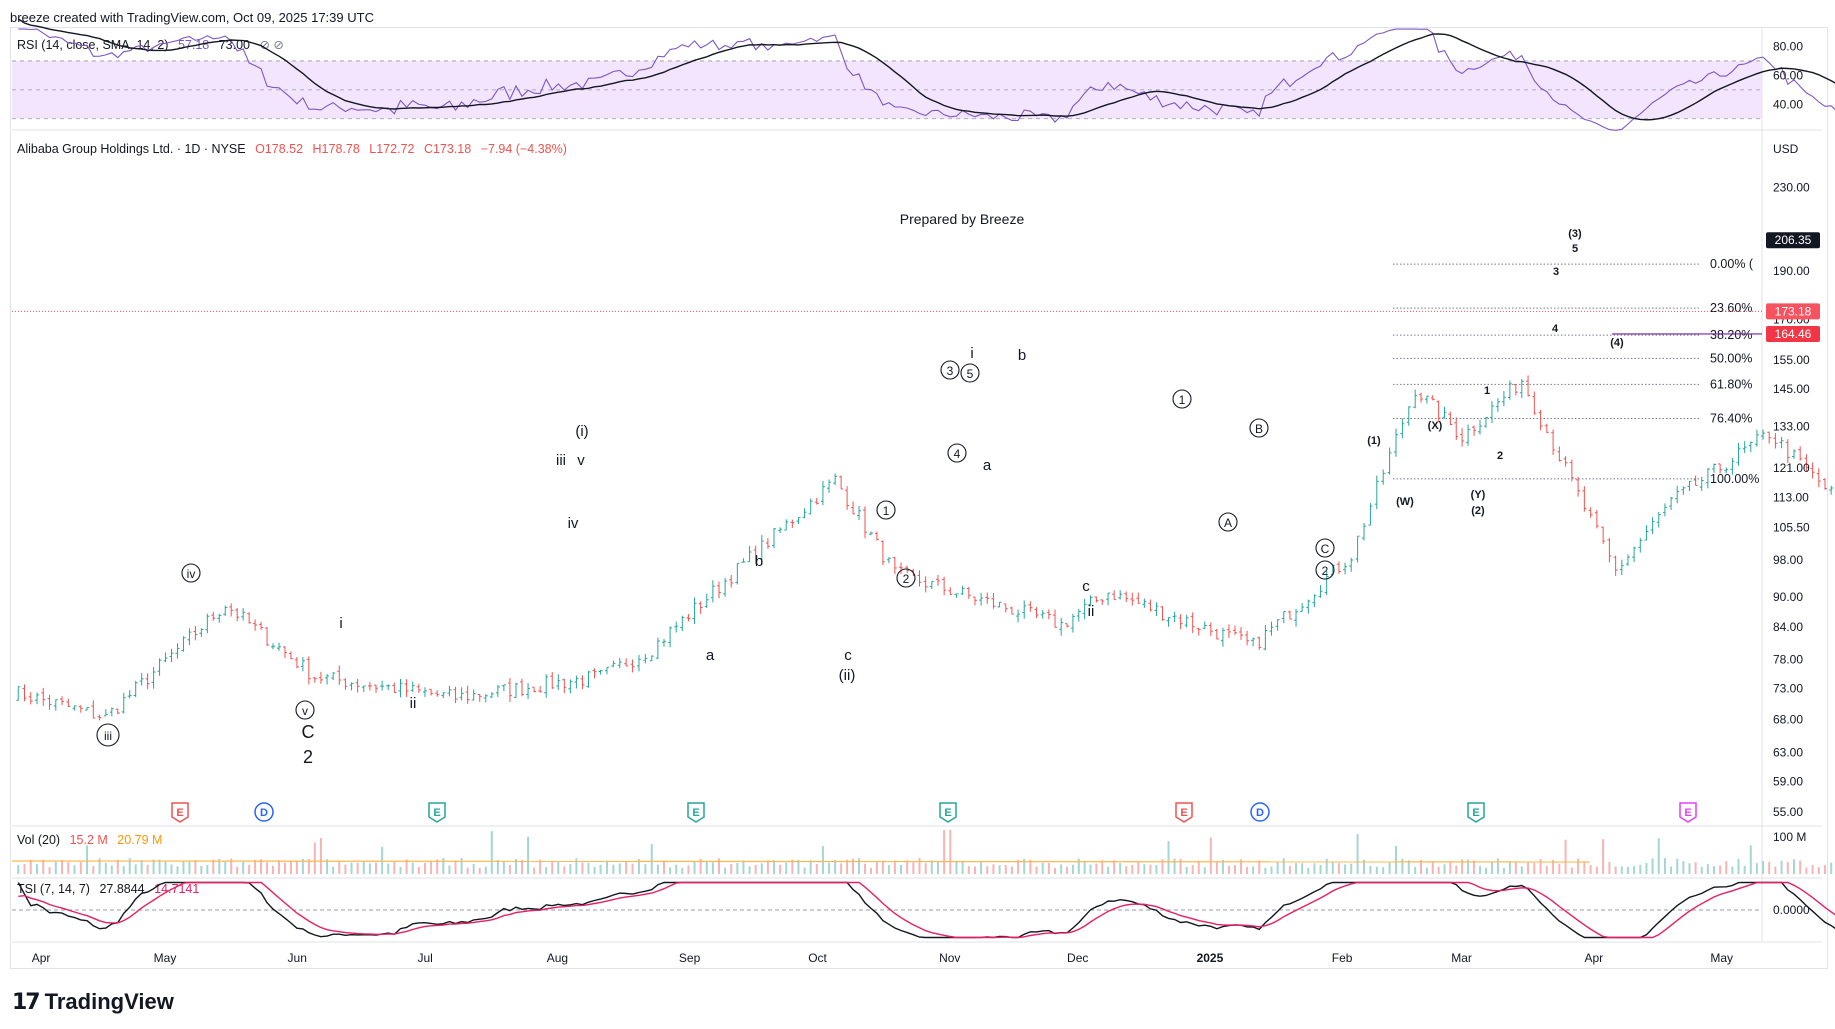  Describe the element at coordinates (1731, 308) in the screenshot. I see `fib-level-label: 23.60%` at that location.